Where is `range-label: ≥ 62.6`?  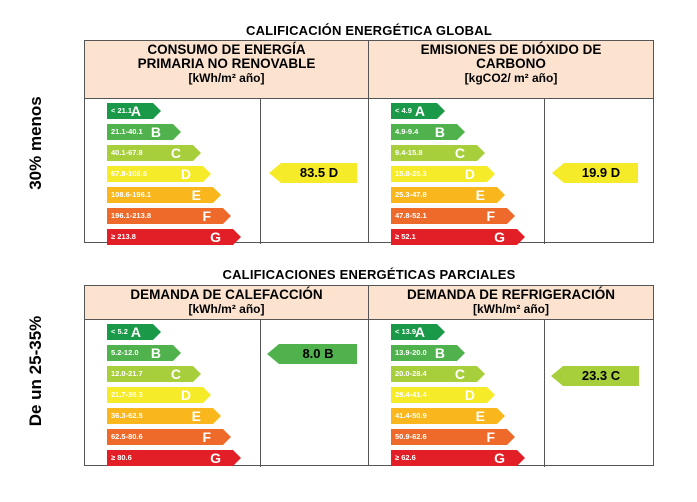
range-label: ≥ 62.6 is located at coordinates (405, 457).